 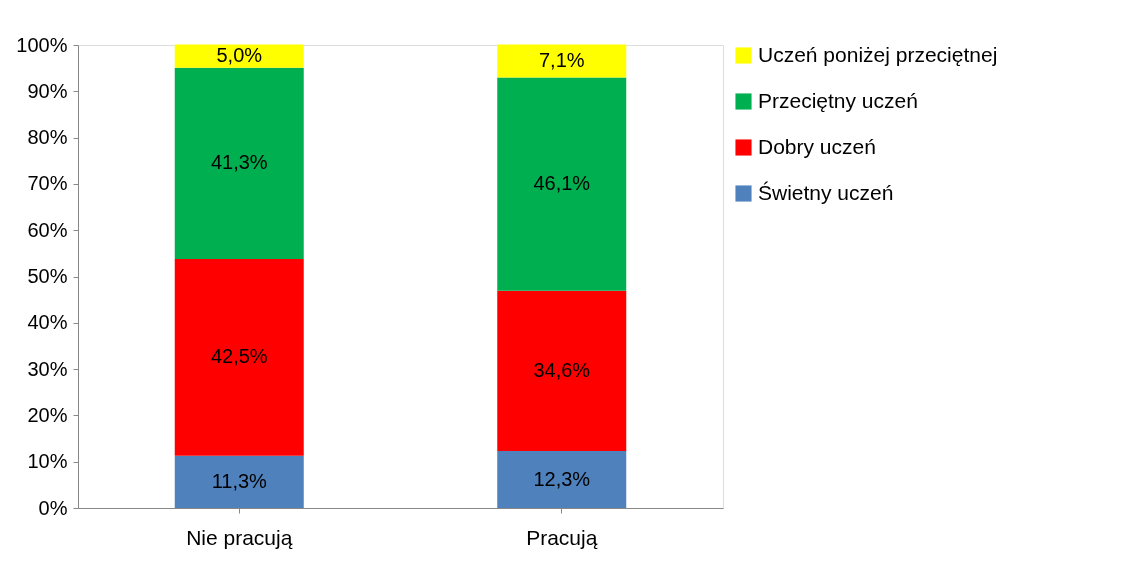 I want to click on data-label: 7,1%, so click(x=561, y=59).